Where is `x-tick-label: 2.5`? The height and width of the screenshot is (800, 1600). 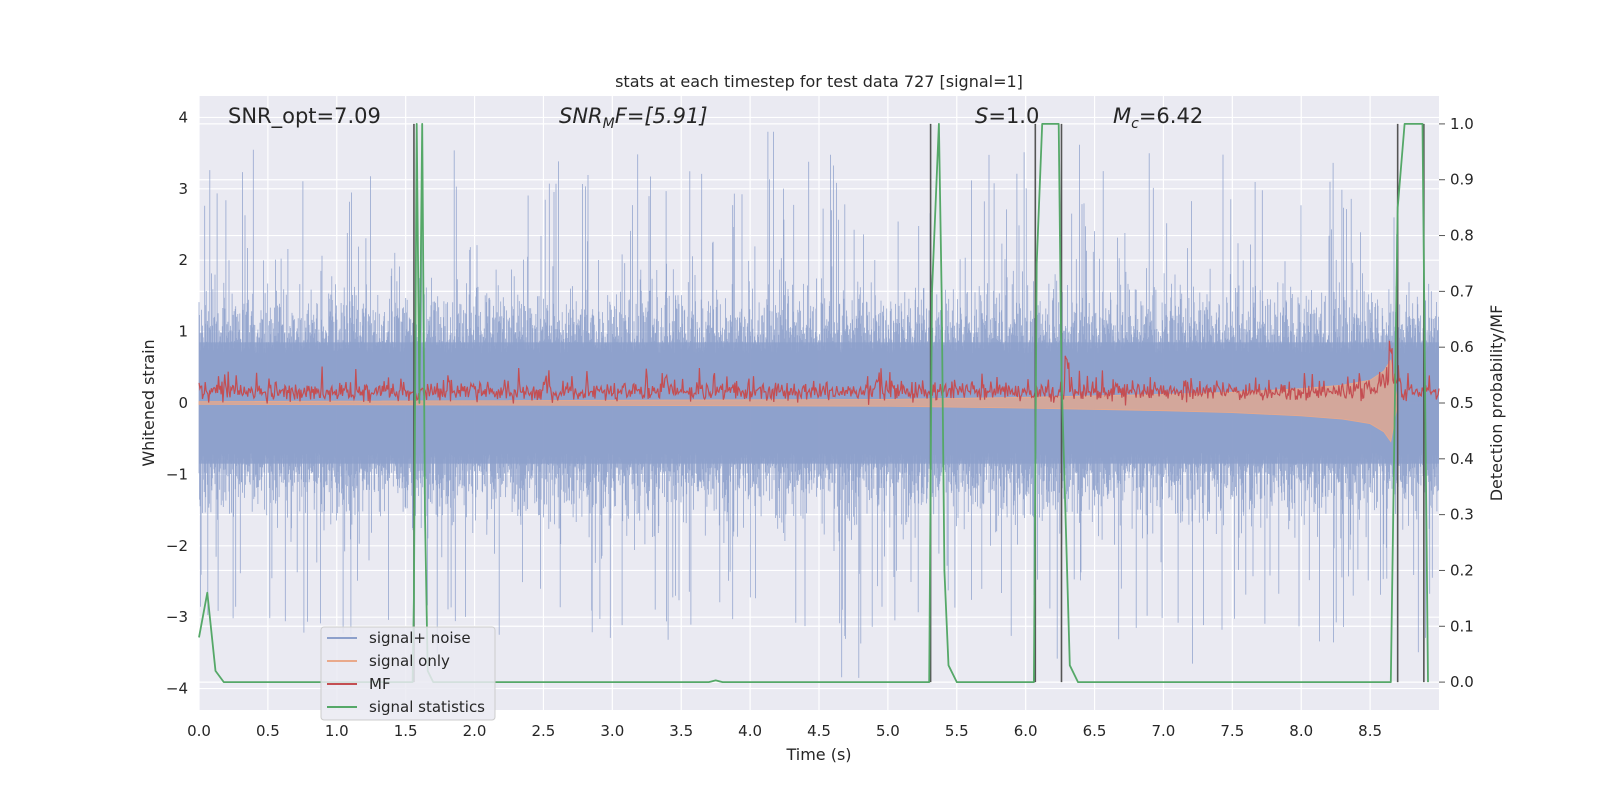
x-tick-label: 2.5 is located at coordinates (544, 731).